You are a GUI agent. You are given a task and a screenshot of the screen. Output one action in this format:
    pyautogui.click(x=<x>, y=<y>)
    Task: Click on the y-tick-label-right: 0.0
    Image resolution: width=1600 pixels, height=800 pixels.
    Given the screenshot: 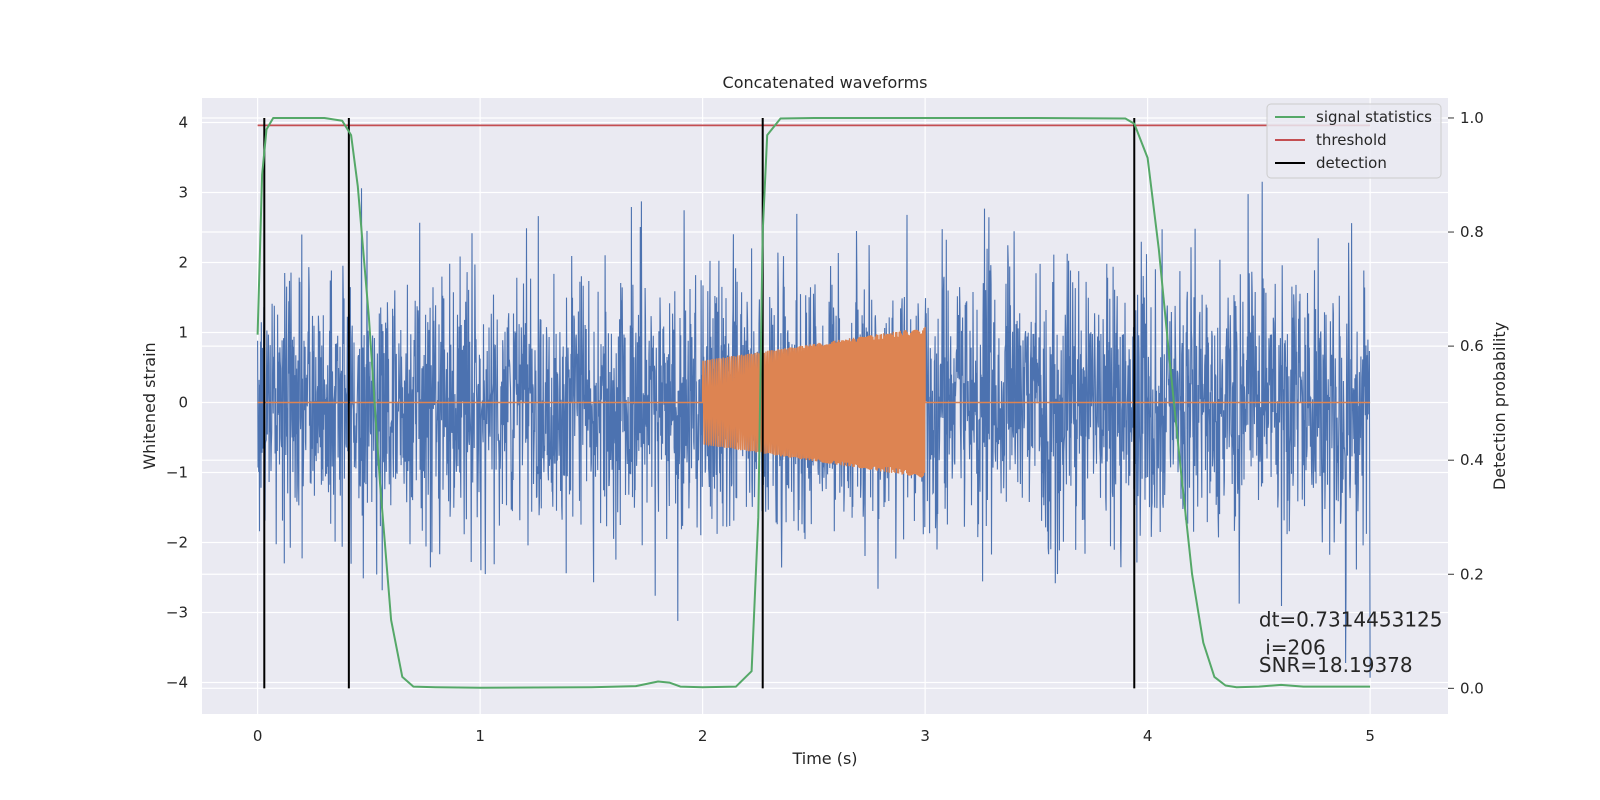 What is the action you would take?
    pyautogui.click(x=1472, y=688)
    